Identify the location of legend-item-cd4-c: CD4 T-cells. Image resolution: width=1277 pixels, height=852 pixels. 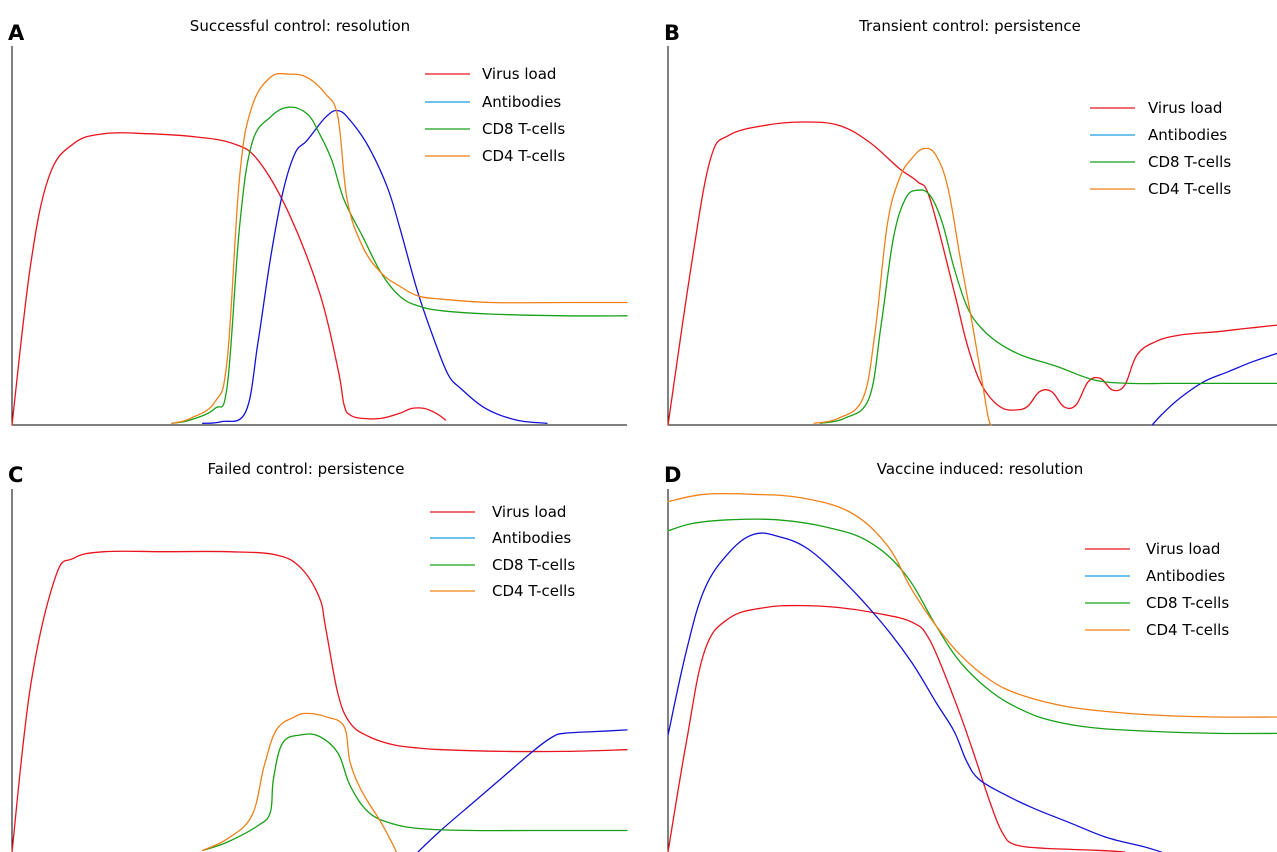
(502, 591).